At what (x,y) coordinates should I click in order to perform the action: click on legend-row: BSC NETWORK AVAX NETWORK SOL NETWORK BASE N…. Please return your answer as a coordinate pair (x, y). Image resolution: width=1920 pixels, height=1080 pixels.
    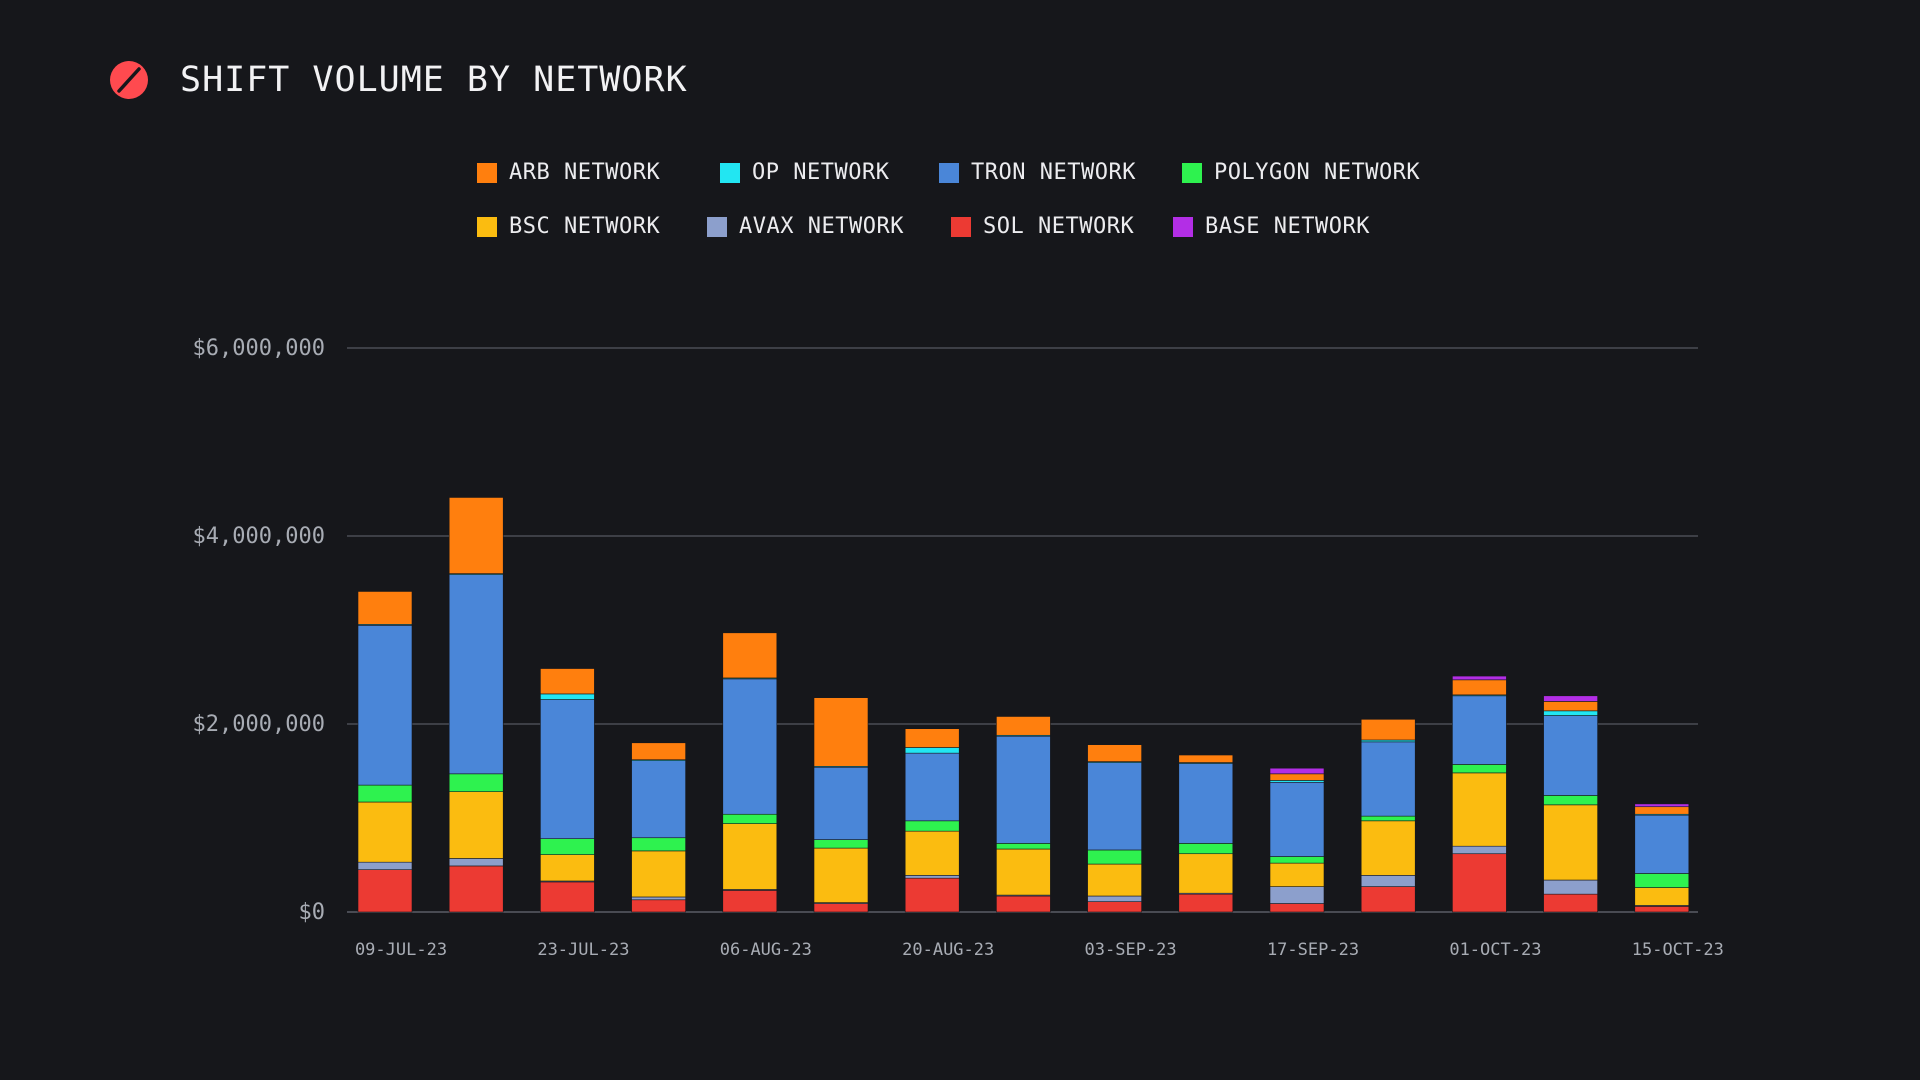
    Looking at the image, I should click on (977, 241).